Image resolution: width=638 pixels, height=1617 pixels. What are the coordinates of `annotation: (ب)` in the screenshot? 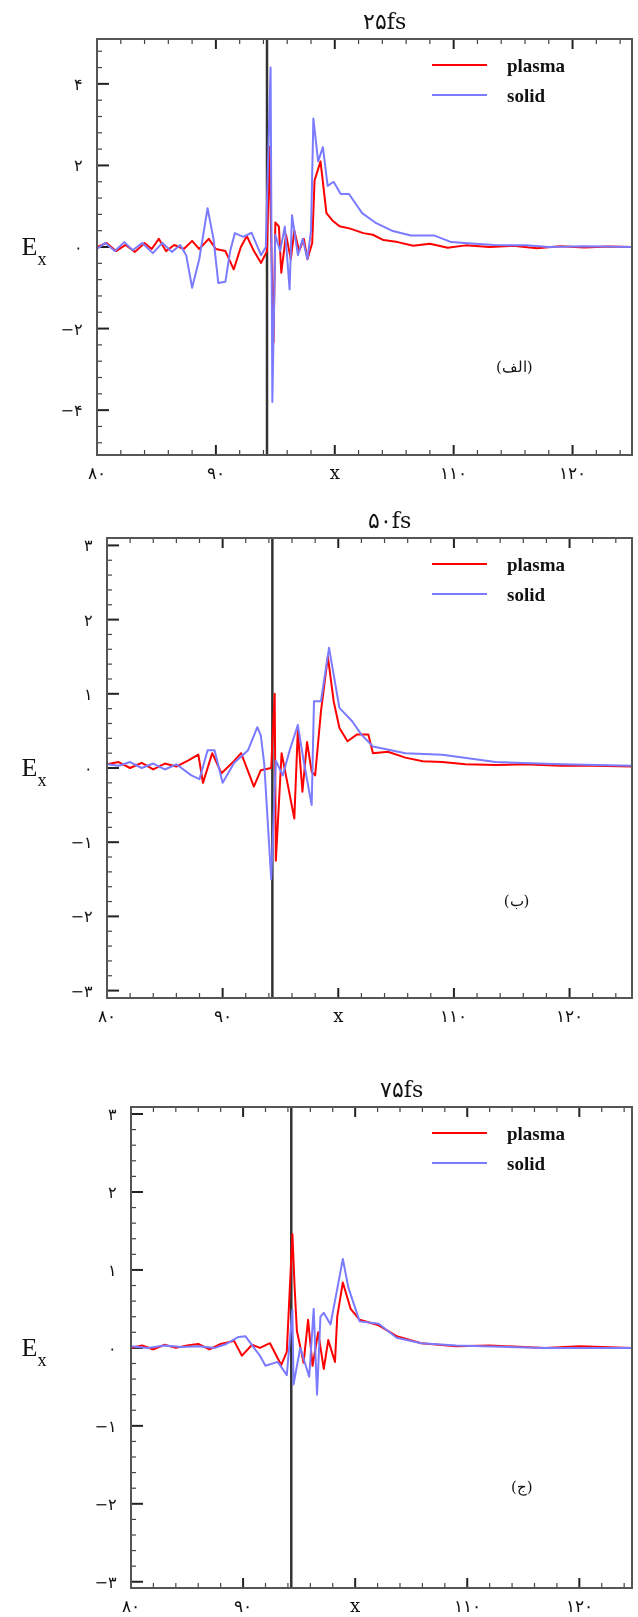 It's located at (516, 901).